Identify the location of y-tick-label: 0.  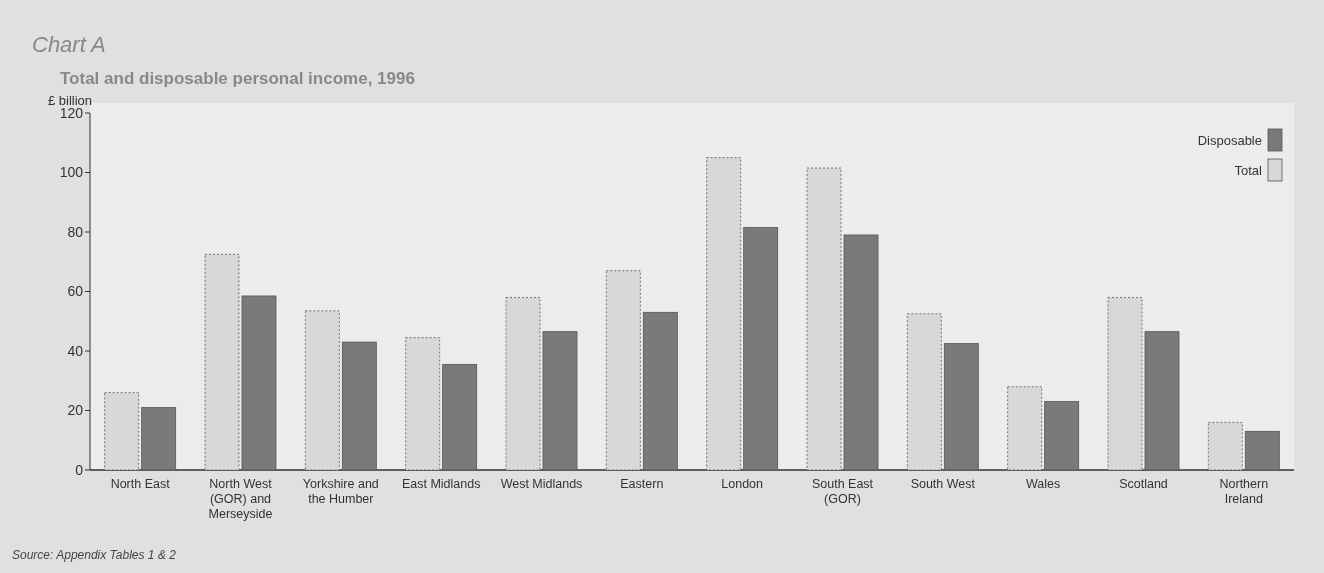
(79, 469).